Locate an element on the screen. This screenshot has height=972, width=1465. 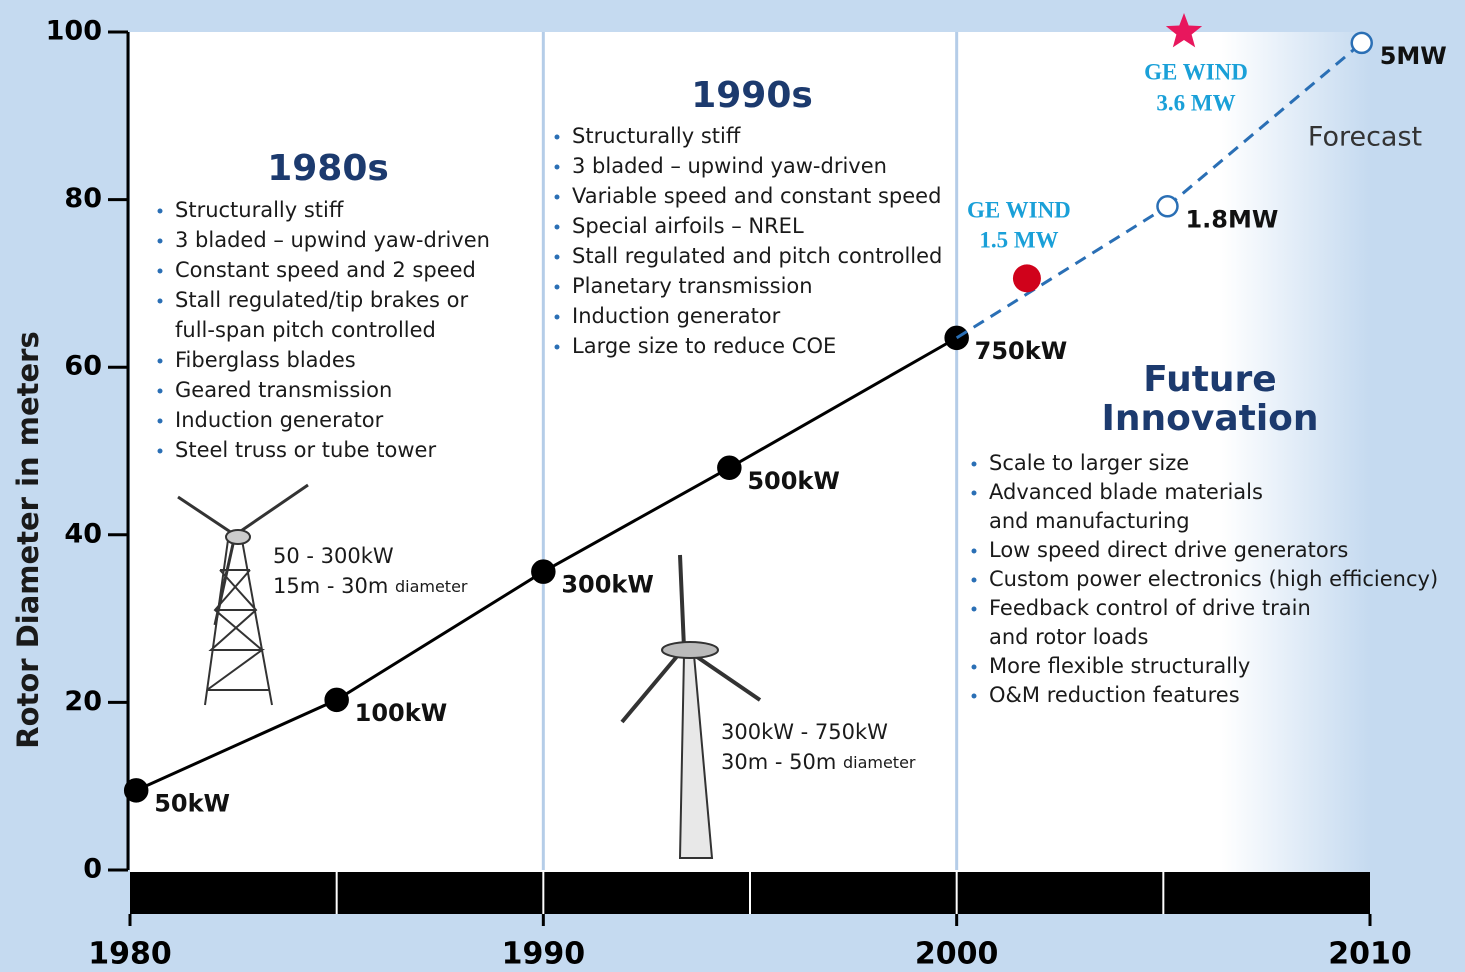
bullet-text: full-span pitch controlled is located at coordinates (305, 330).